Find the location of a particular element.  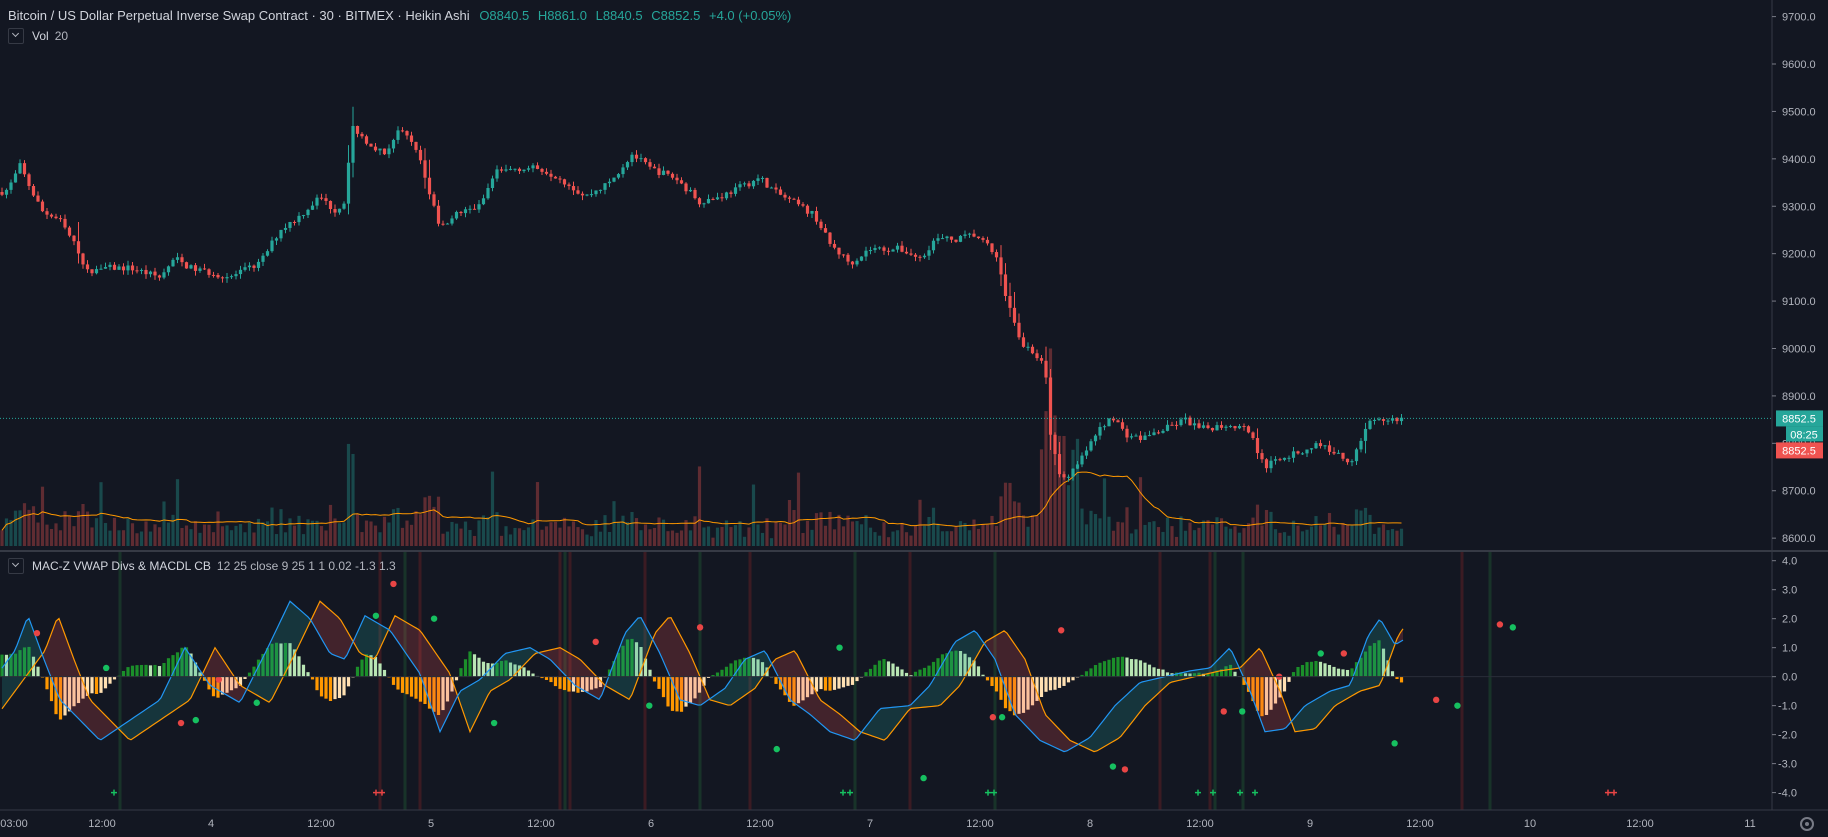

last-price-badge-bg is located at coordinates (1799, 418).